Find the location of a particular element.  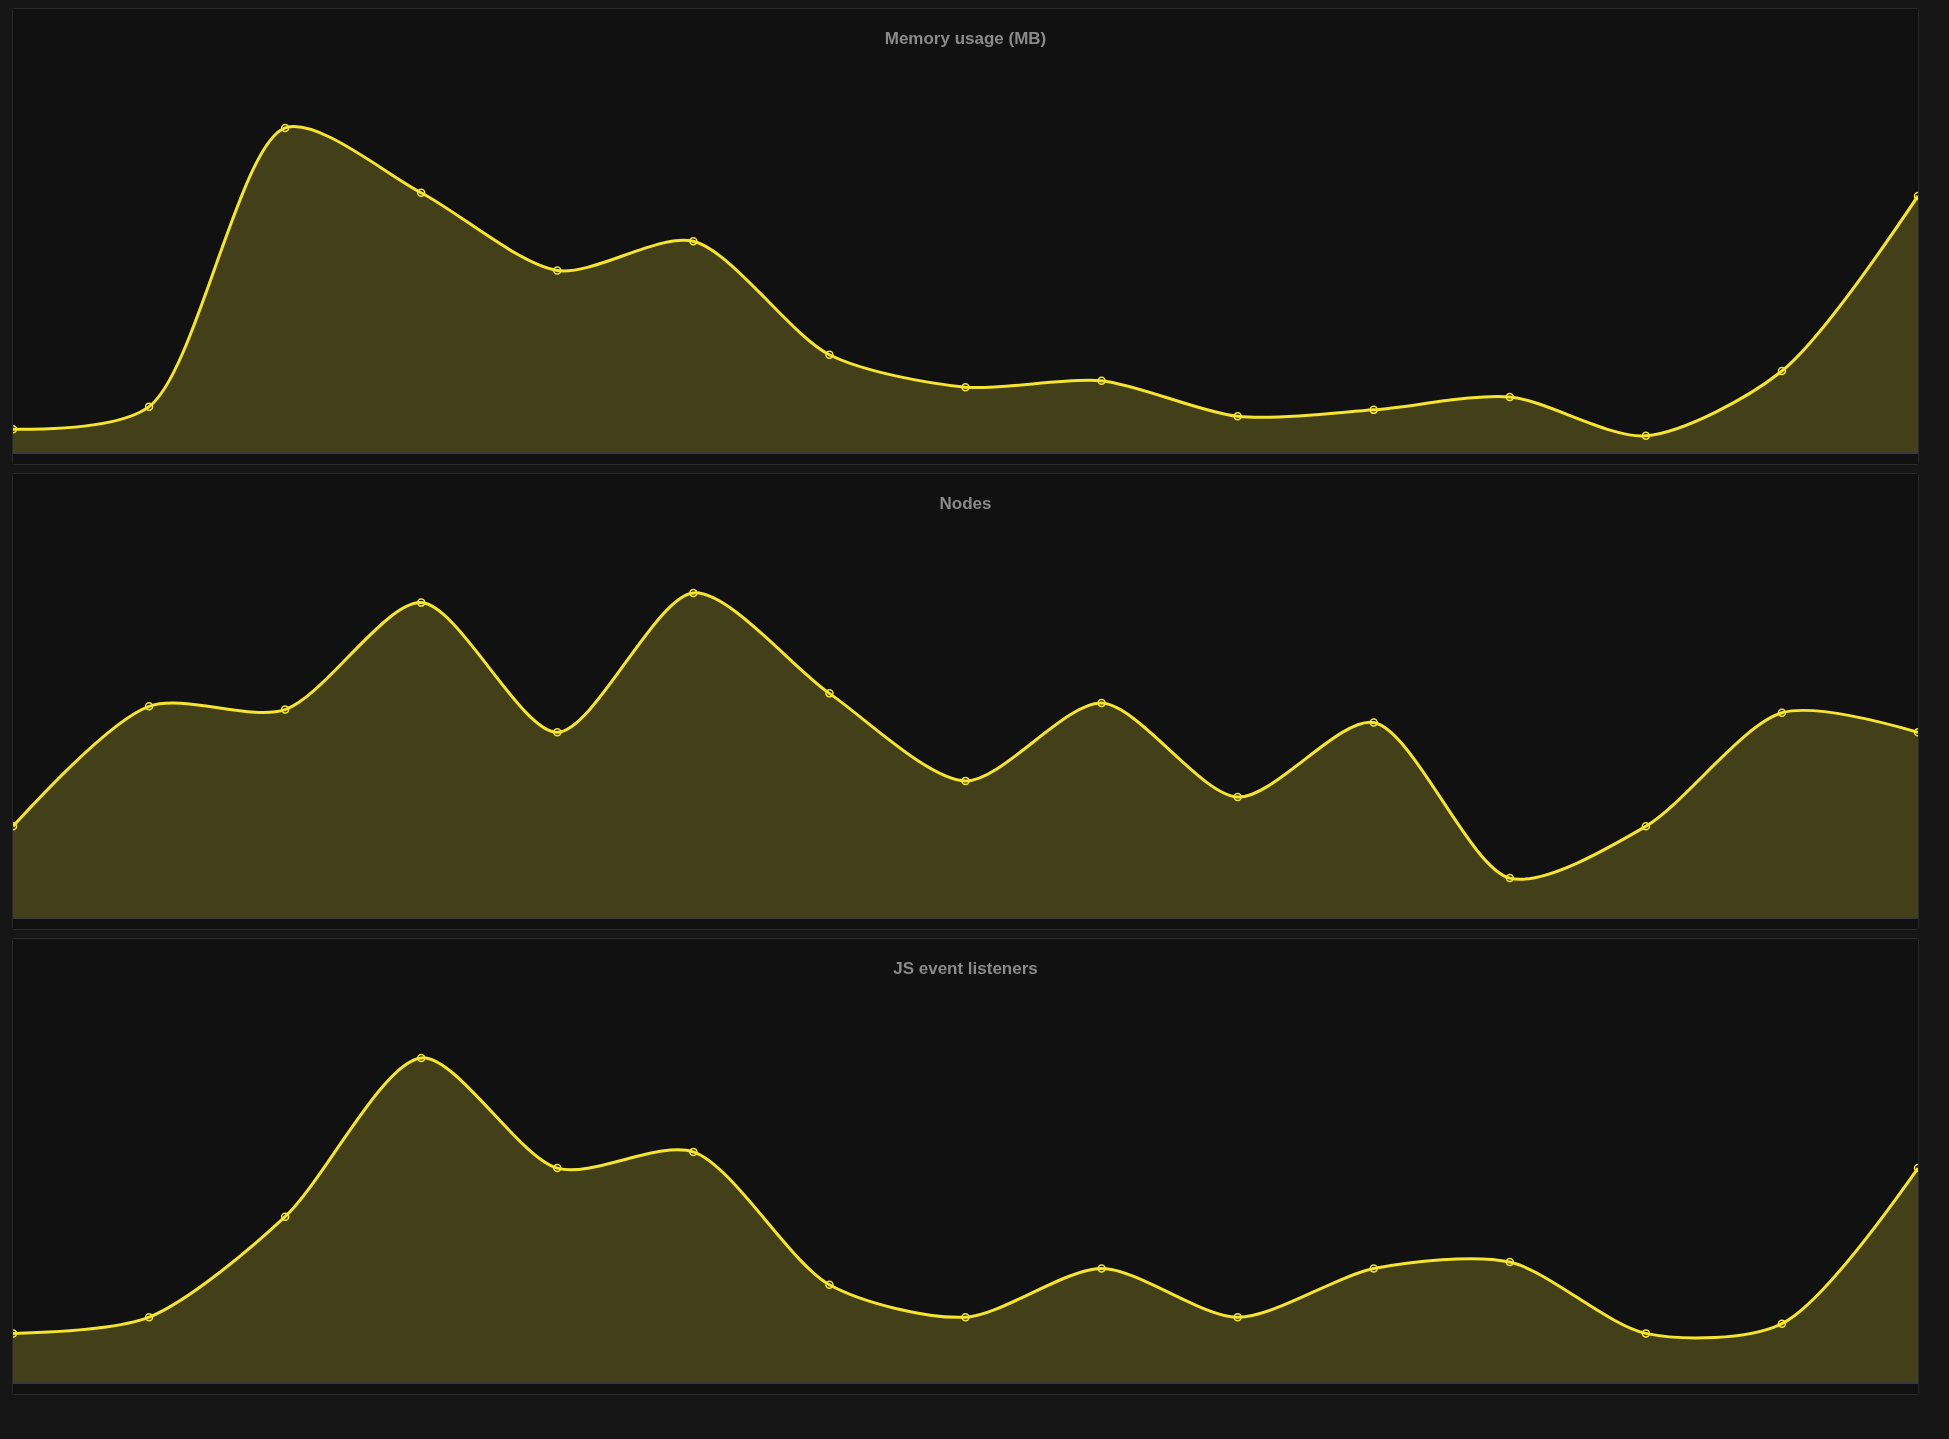

chart-title: Memory usage (MB) is located at coordinates (965, 38).